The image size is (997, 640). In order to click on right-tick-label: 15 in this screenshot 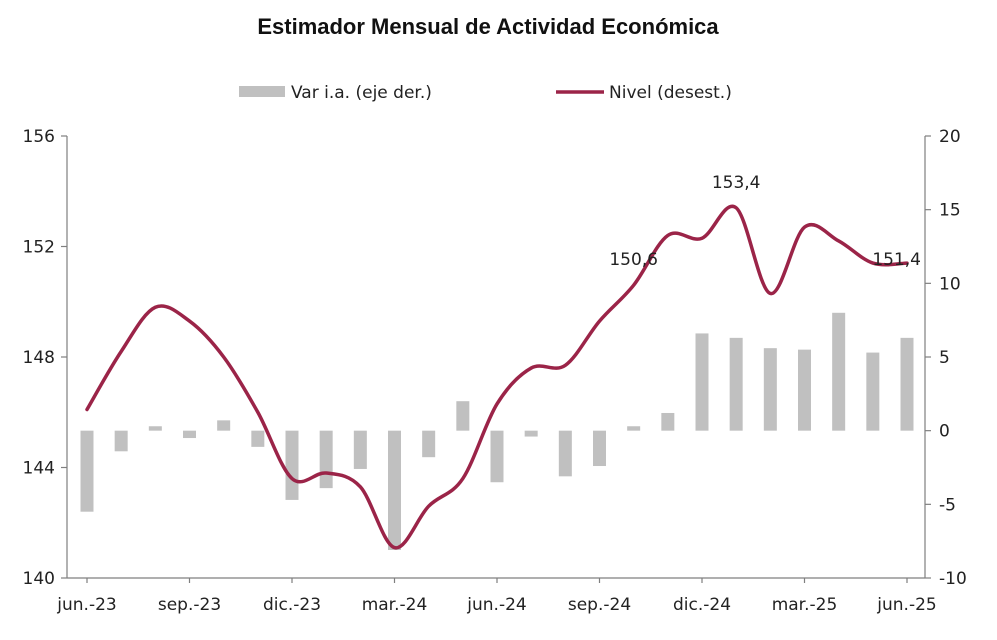, I will do `click(950, 211)`.